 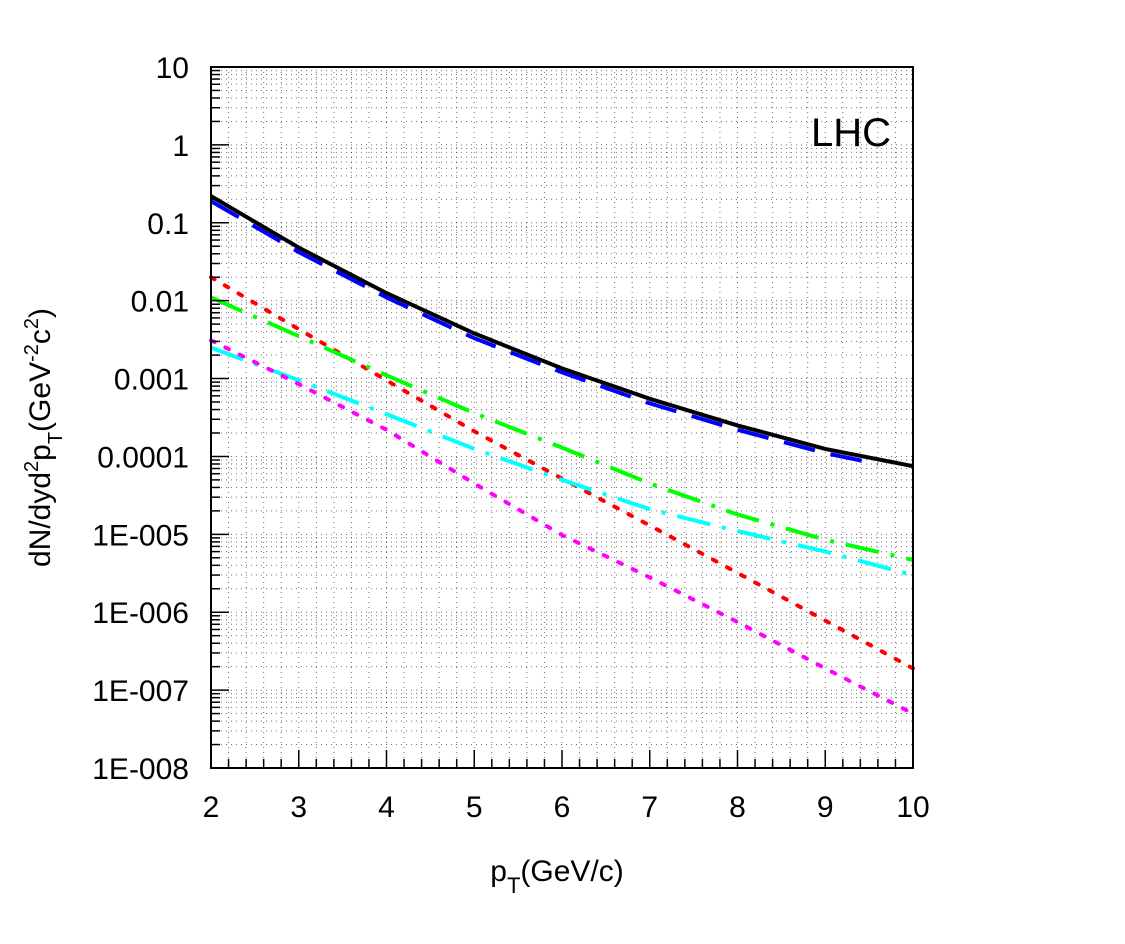 What do you see at coordinates (180, 146) in the screenshot?
I see `y-tick-label: 1` at bounding box center [180, 146].